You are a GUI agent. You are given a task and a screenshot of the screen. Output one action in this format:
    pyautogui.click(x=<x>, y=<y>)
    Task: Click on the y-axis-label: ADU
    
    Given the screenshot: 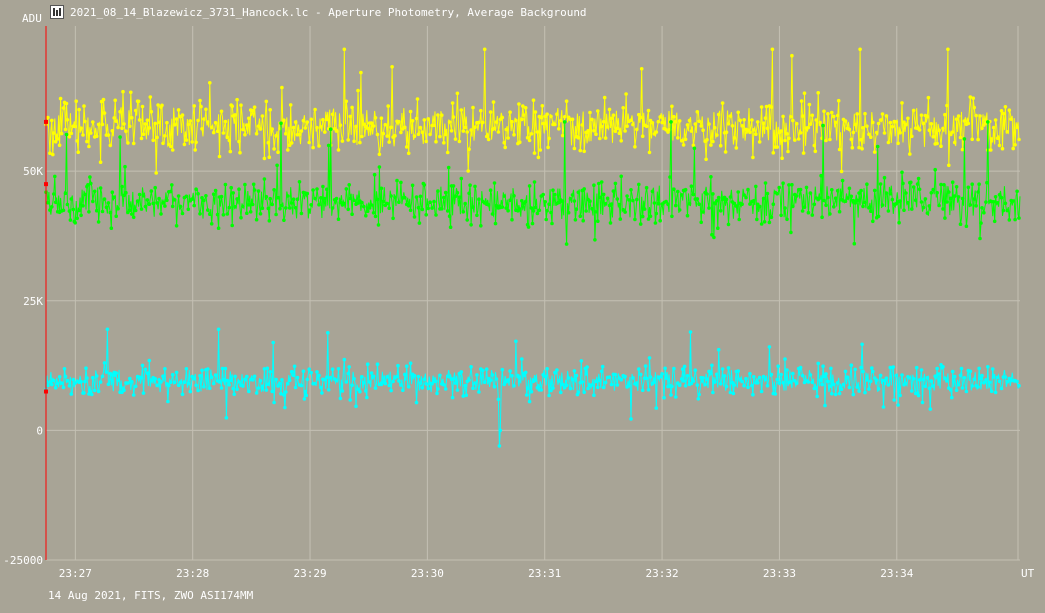 What is the action you would take?
    pyautogui.click(x=32, y=18)
    